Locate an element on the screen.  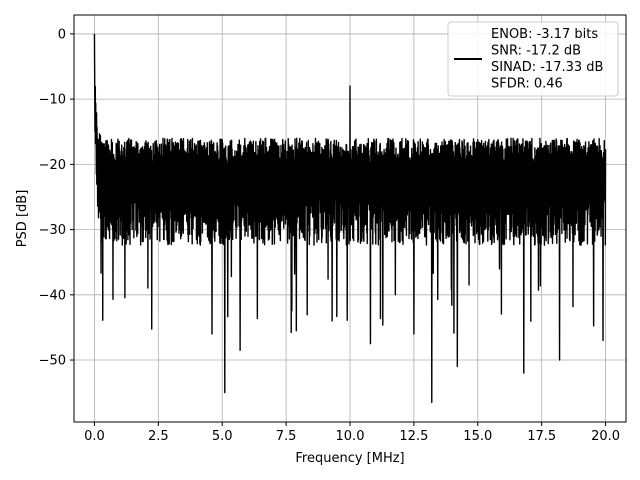
y-tick-label: −30 is located at coordinates (52, 230).